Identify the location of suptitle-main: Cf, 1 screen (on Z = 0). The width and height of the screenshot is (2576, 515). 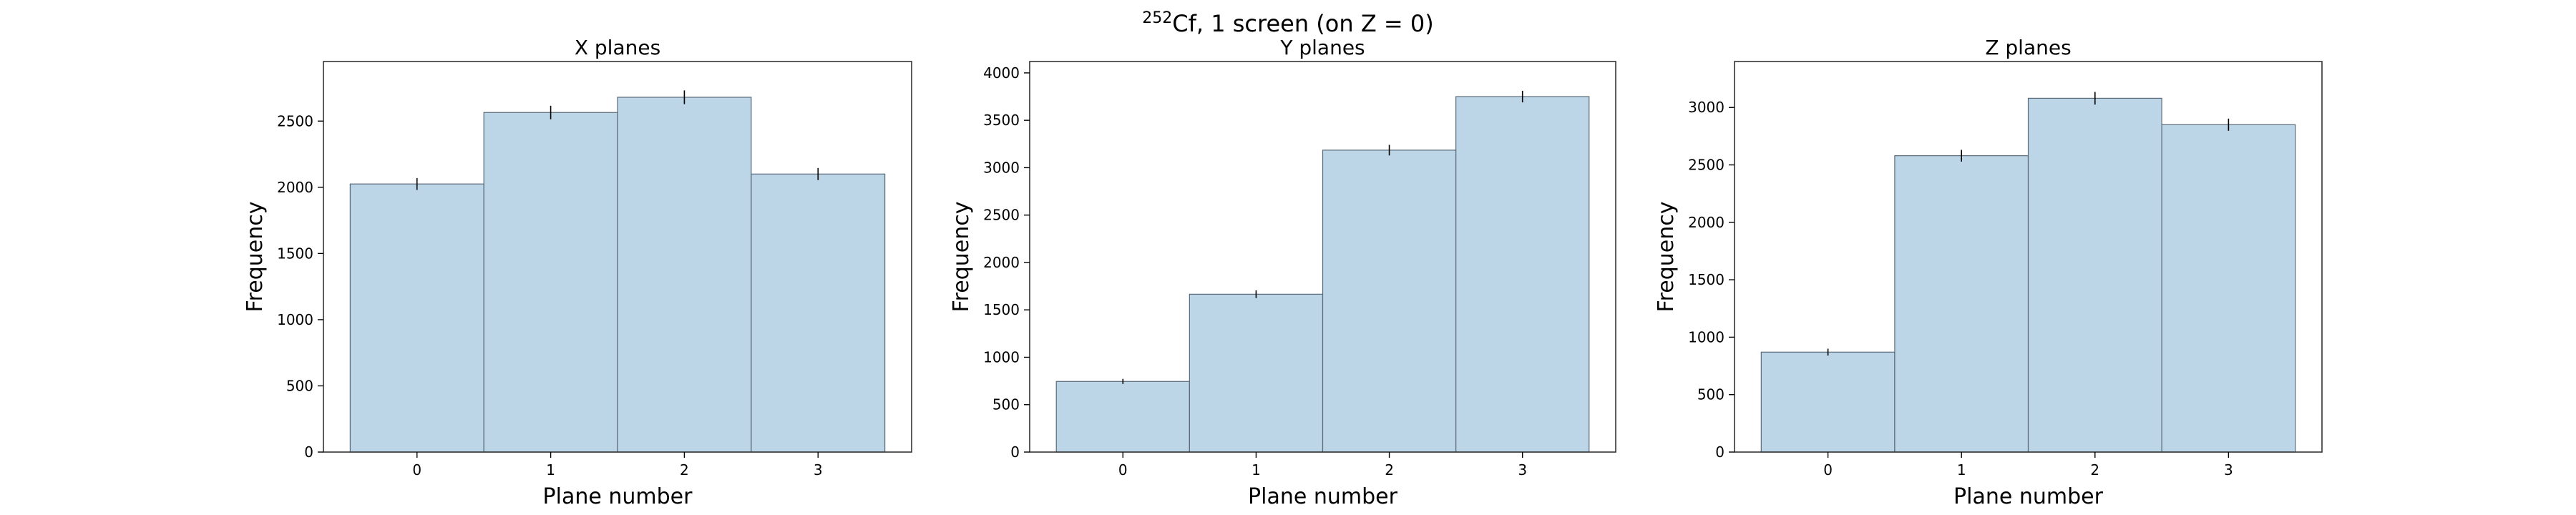
(1302, 24).